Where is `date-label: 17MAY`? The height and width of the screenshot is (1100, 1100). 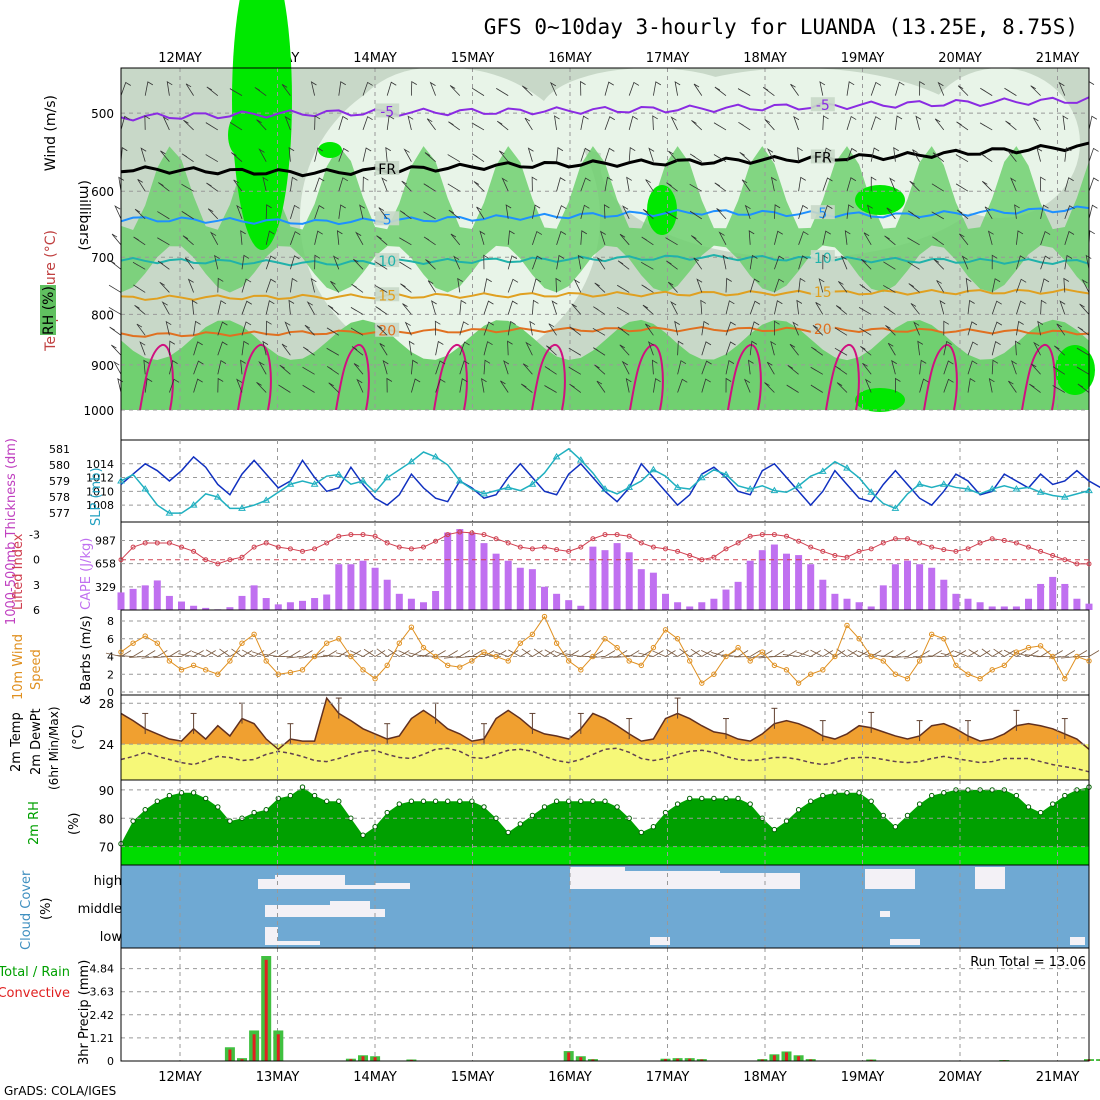 date-label: 17MAY is located at coordinates (668, 58).